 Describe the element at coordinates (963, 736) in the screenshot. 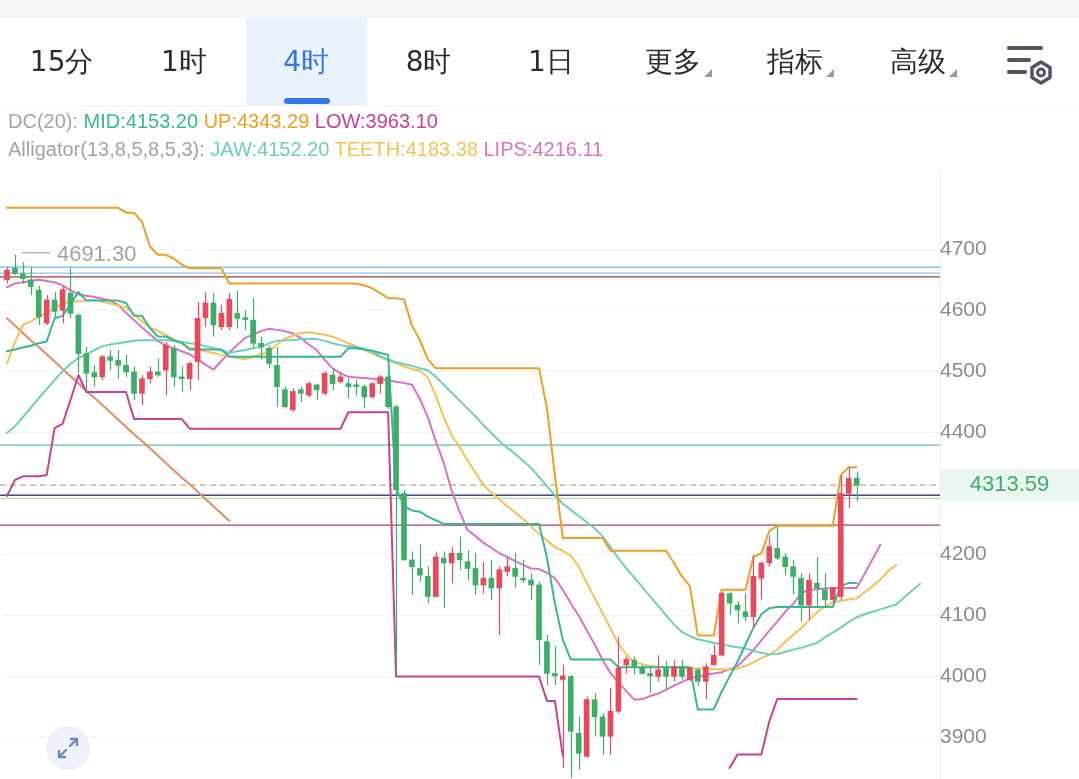

I see `y-tick-label: 3900` at that location.